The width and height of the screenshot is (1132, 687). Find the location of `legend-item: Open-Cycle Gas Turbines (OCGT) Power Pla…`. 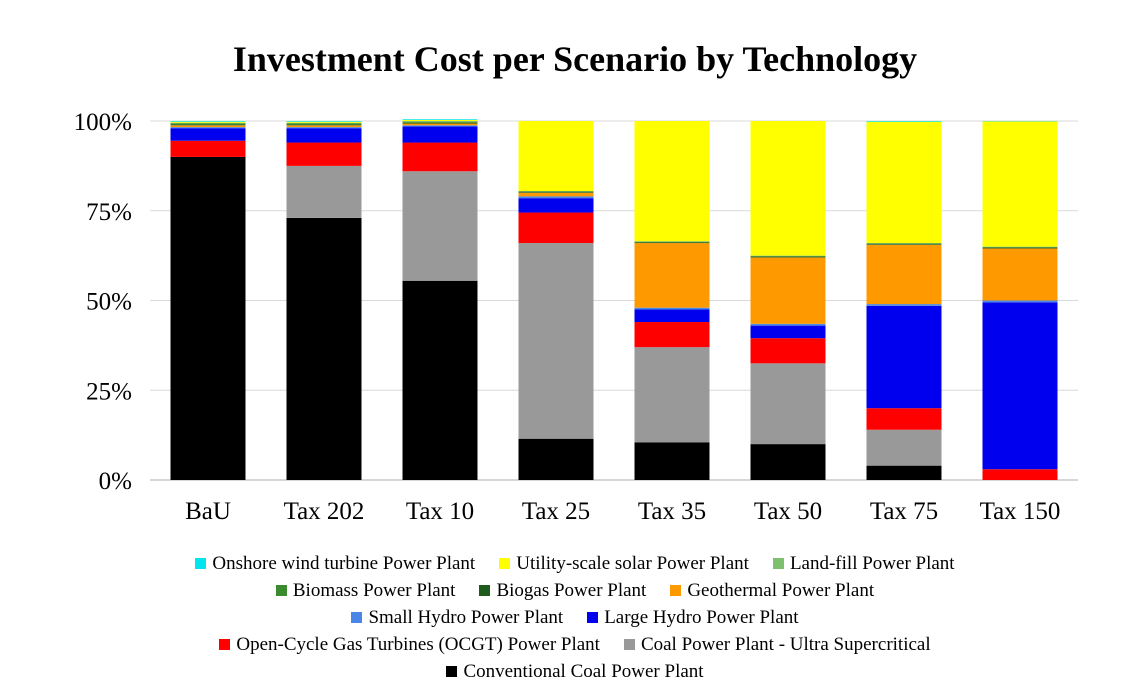

legend-item: Open-Cycle Gas Turbines (OCGT) Power Pla… is located at coordinates (409, 645).